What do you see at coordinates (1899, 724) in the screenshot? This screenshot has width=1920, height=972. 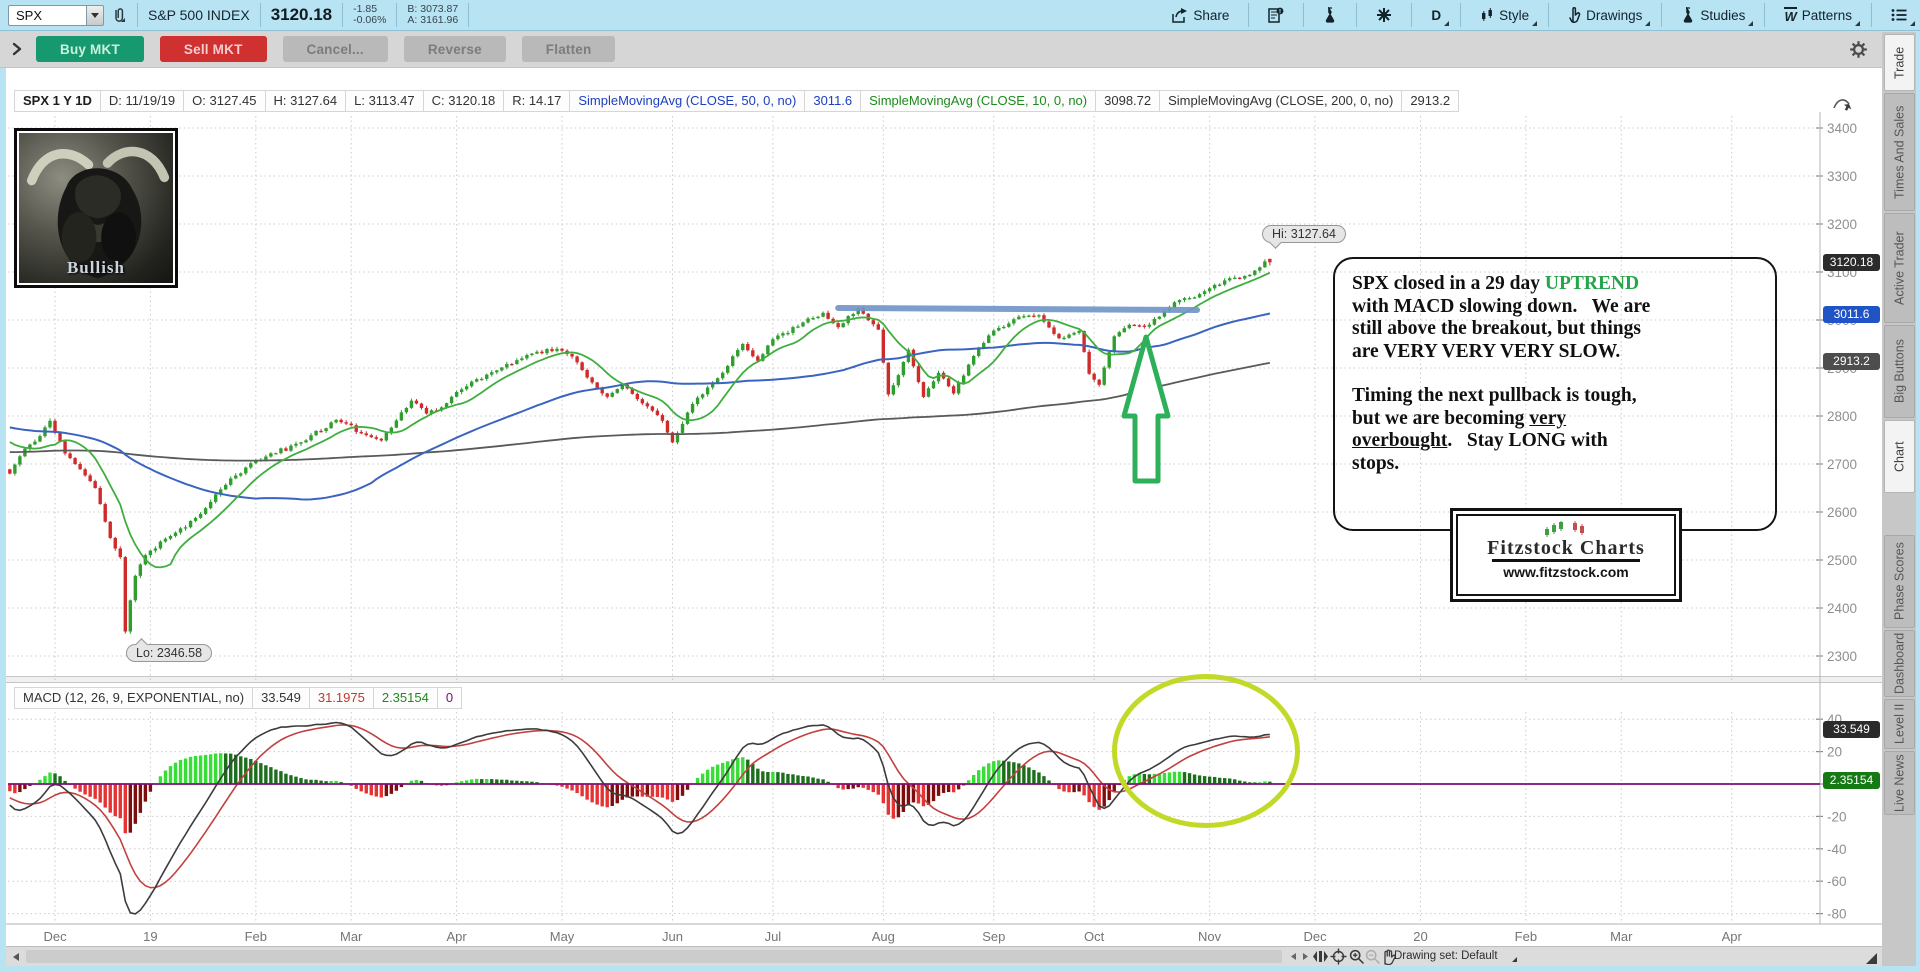 I see `sidebar-tab-level-ii: Level II` at bounding box center [1899, 724].